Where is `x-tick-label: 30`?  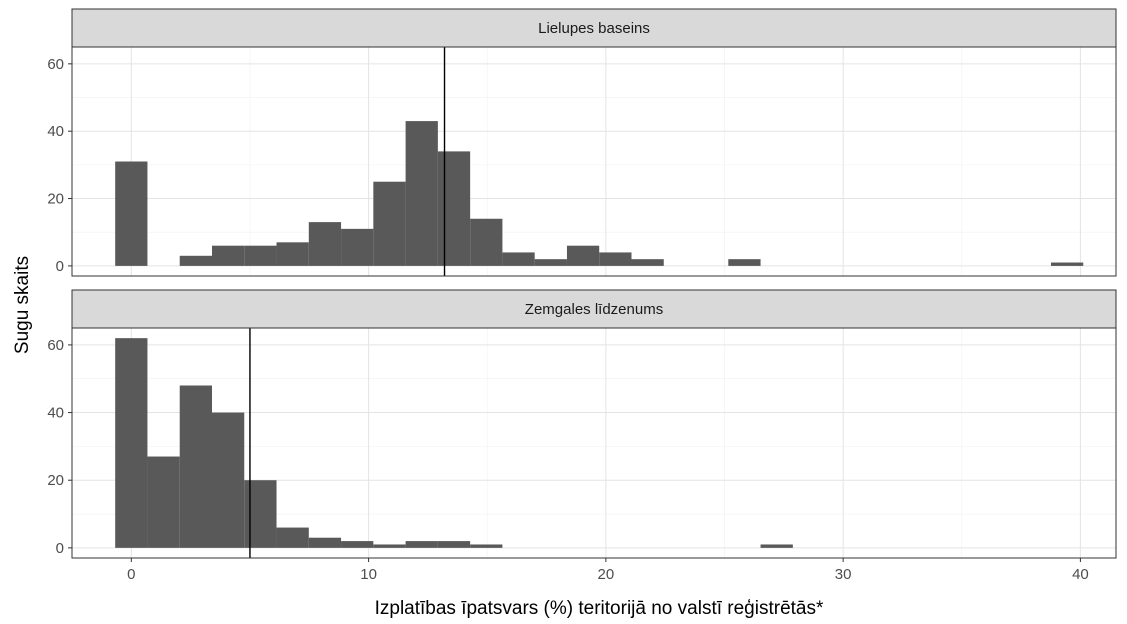 x-tick-label: 30 is located at coordinates (843, 574).